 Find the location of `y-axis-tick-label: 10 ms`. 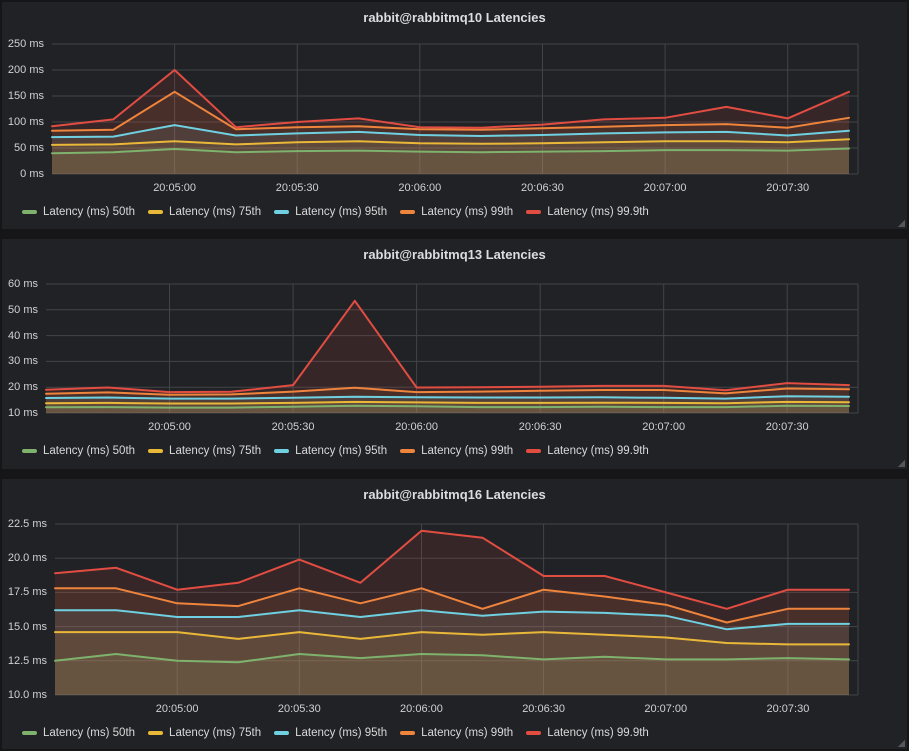

y-axis-tick-label: 10 ms is located at coordinates (23, 413).